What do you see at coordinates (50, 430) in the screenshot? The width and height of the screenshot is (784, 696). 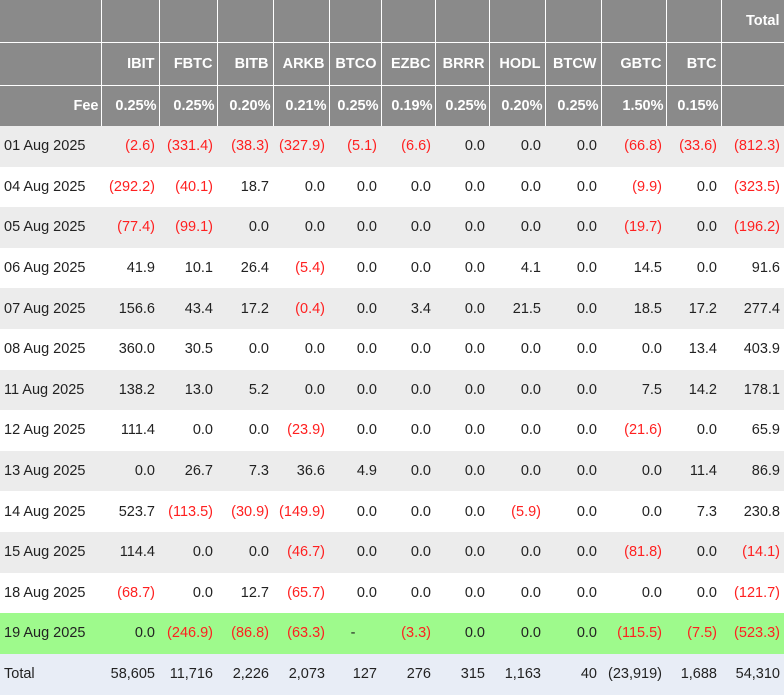 I see `row-date: 12 Aug 2025` at bounding box center [50, 430].